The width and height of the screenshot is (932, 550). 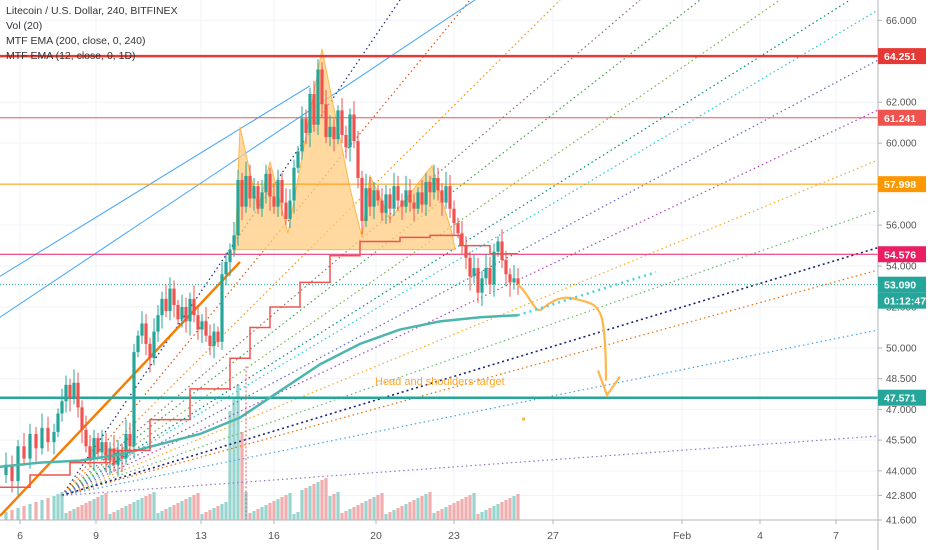 I want to click on x-tick-label: 23, so click(x=454, y=536).